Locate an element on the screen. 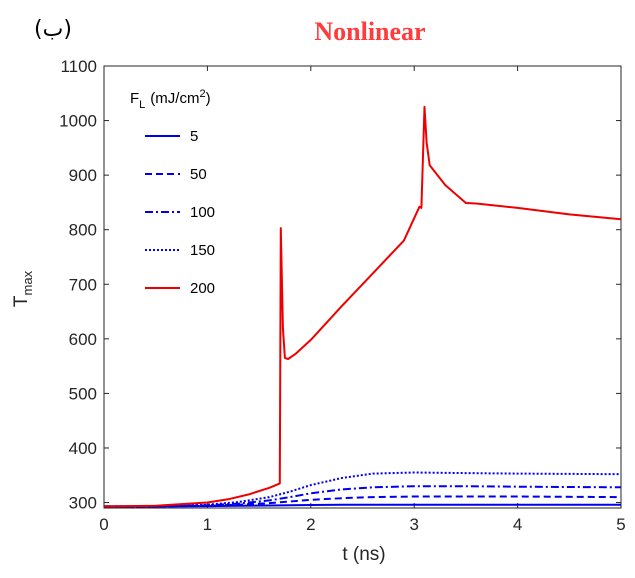 Image resolution: width=635 pixels, height=578 pixels. y-tick-label: 700 is located at coordinates (83, 284).